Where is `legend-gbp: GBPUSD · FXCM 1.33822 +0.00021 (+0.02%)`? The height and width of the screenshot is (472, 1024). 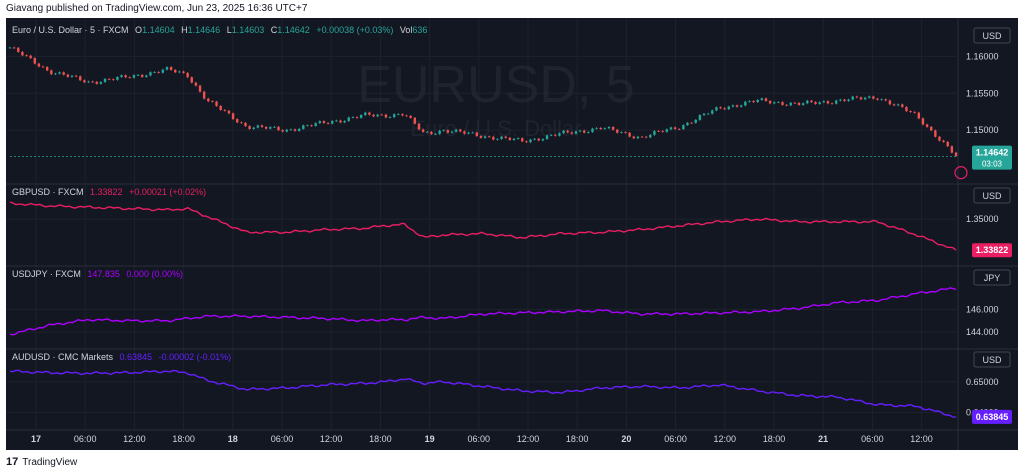 legend-gbp: GBPUSD · FXCM 1.33822 +0.00021 (+0.02%) is located at coordinates (109, 192).